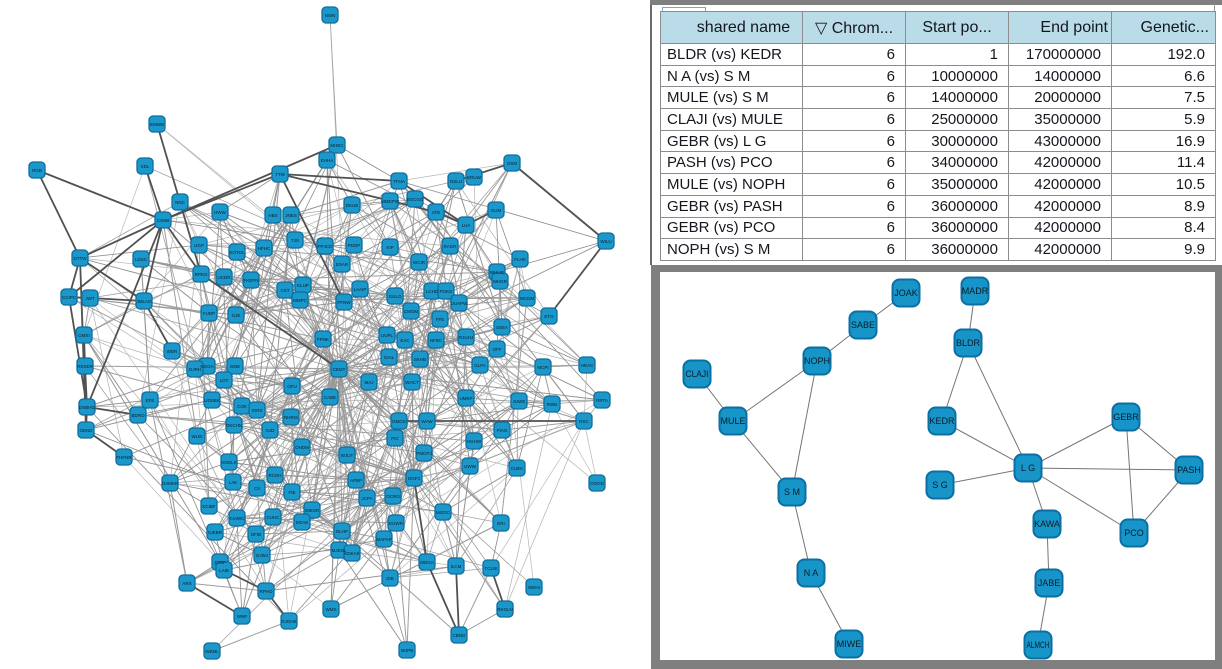 The width and height of the screenshot is (1222, 669). What do you see at coordinates (141, 259) in the screenshot?
I see `svg-text: LDSC` at bounding box center [141, 259].